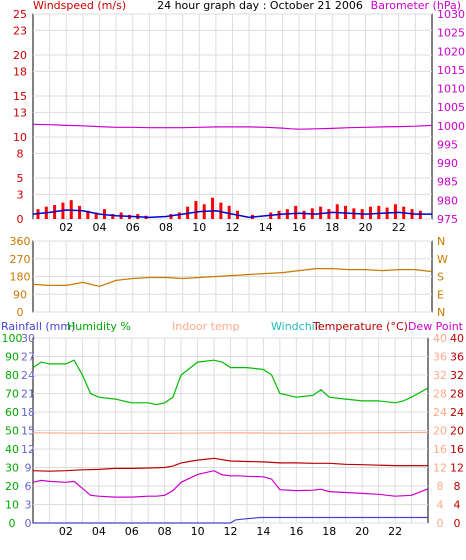  I want to click on rainfall-tick-label: 3, so click(28, 505).